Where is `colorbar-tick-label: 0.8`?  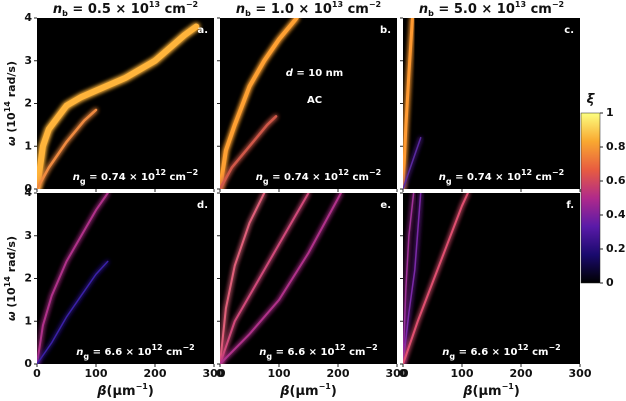 colorbar-tick-label: 0.8 is located at coordinates (616, 146).